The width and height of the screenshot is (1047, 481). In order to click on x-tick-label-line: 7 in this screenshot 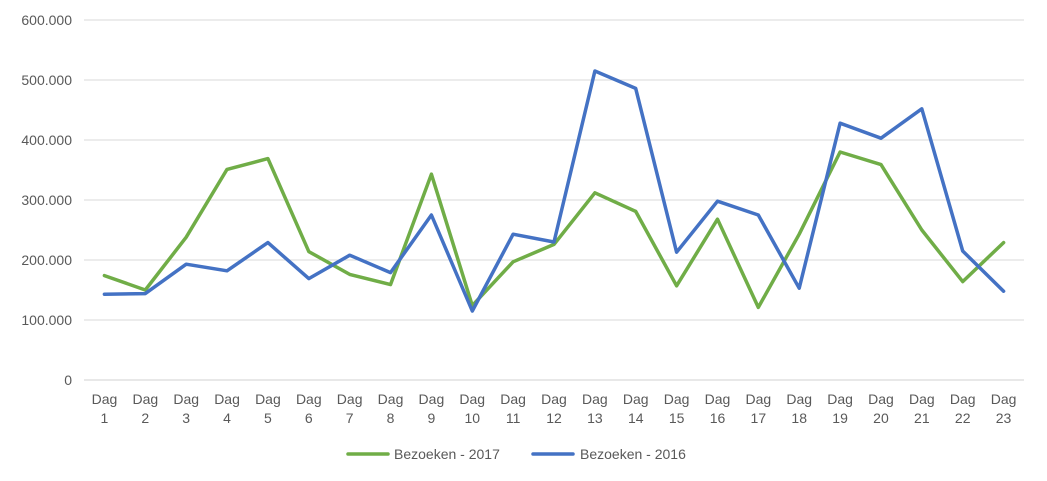, I will do `click(350, 418)`.